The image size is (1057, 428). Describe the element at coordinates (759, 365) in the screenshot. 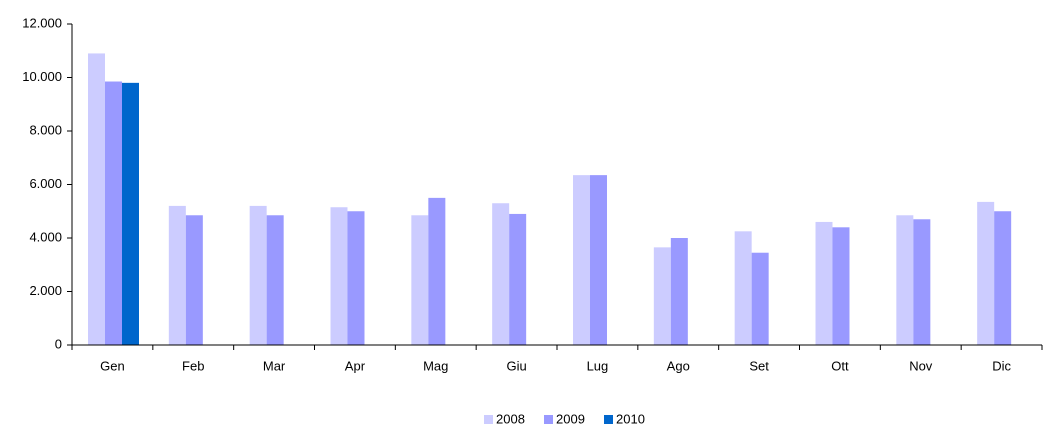

I see `x-tick-label: Set` at that location.